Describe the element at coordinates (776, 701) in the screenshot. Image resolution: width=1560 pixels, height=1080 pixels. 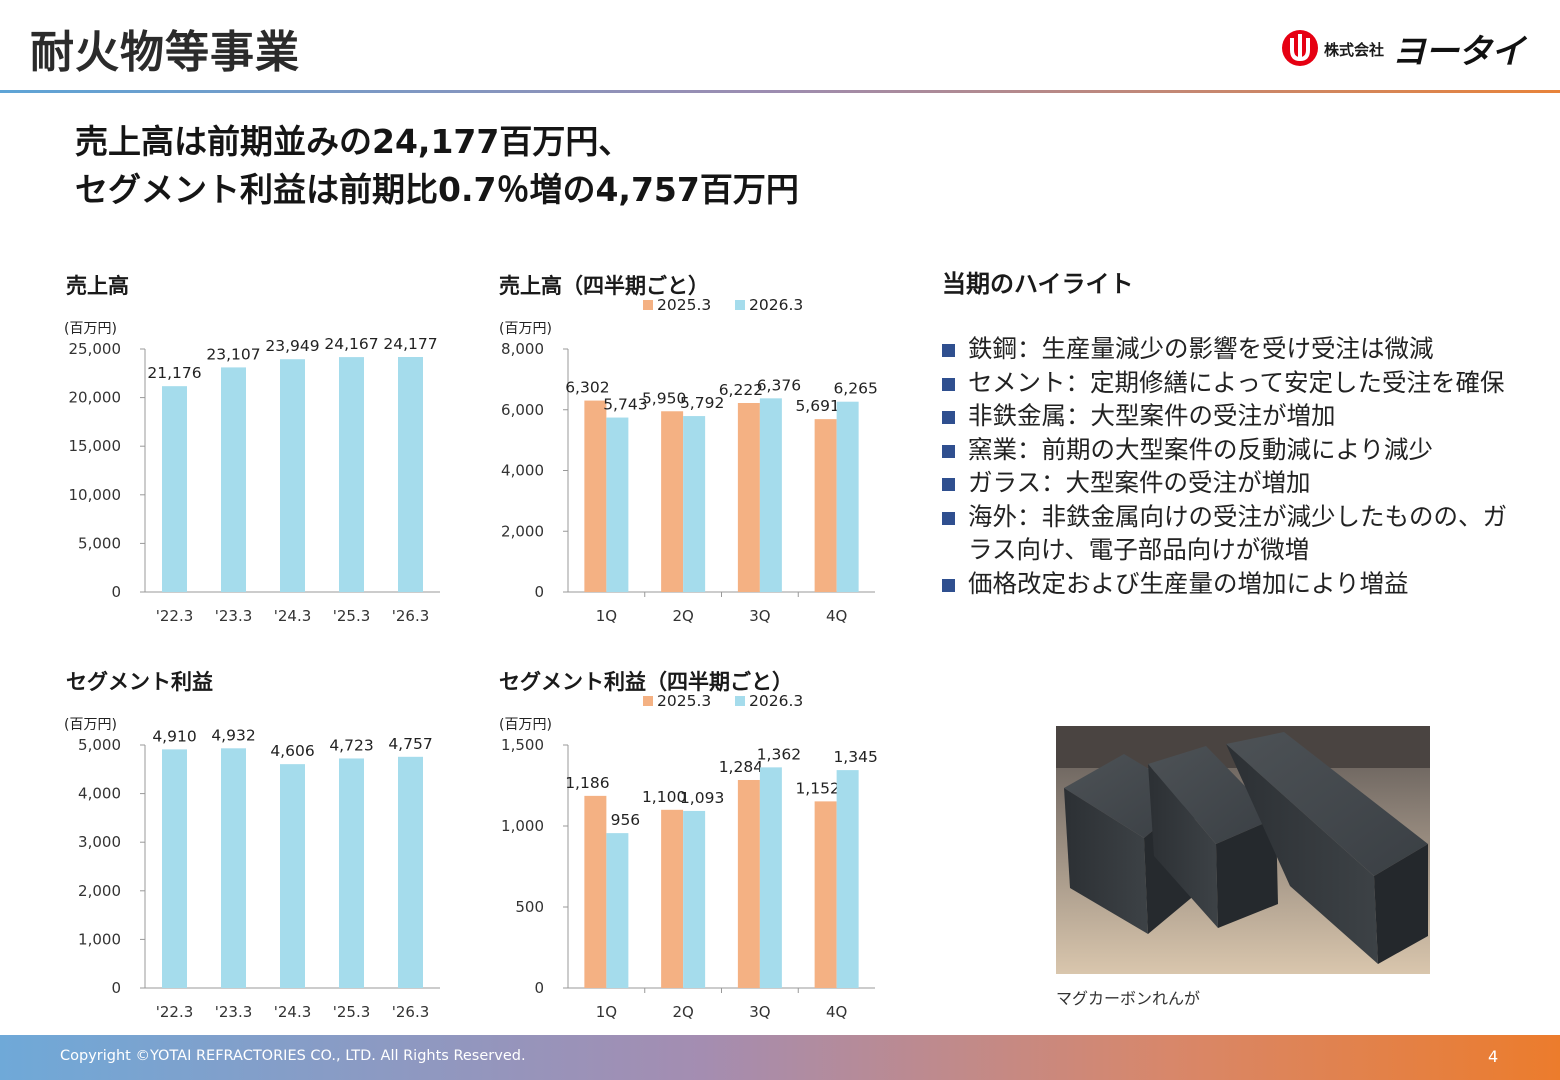
I see `profit-quarterly-legend-label: 2026.3` at that location.